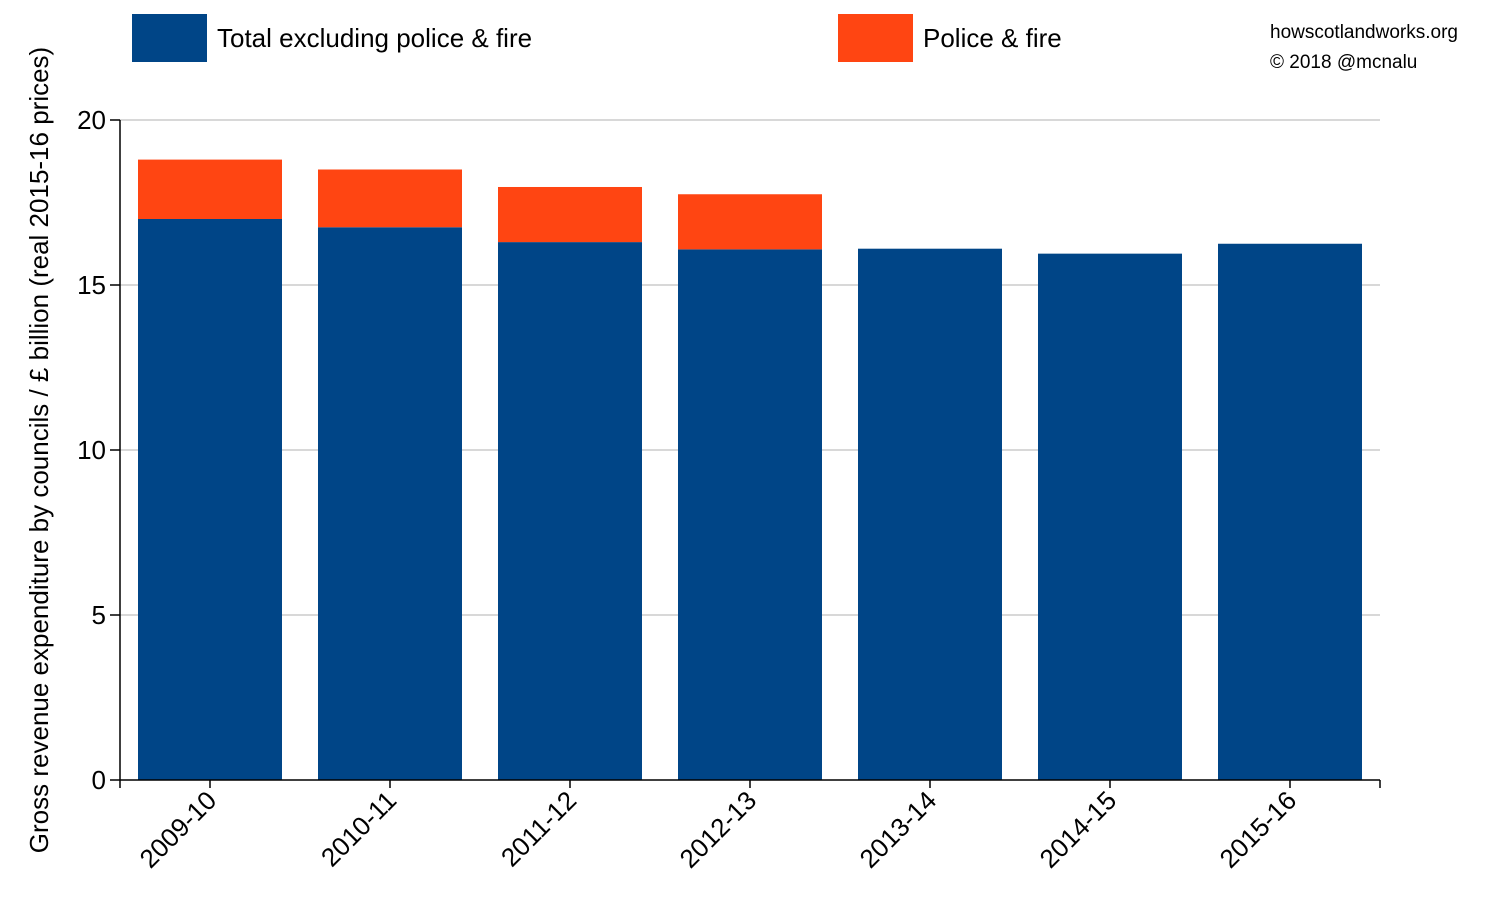  Describe the element at coordinates (169, 38) in the screenshot. I see `legend-swatch-base` at that location.